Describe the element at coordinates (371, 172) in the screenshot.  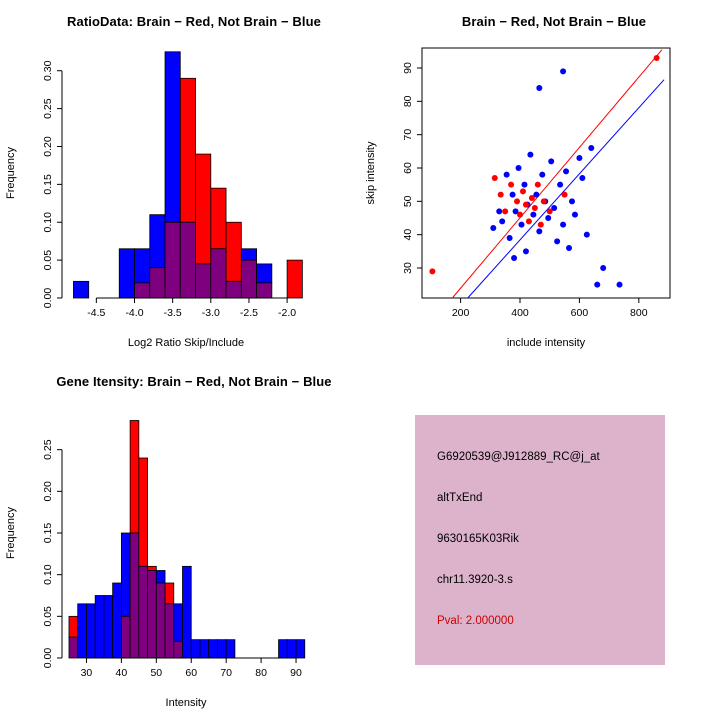
I see `svg-text: skip intensity` at that location.